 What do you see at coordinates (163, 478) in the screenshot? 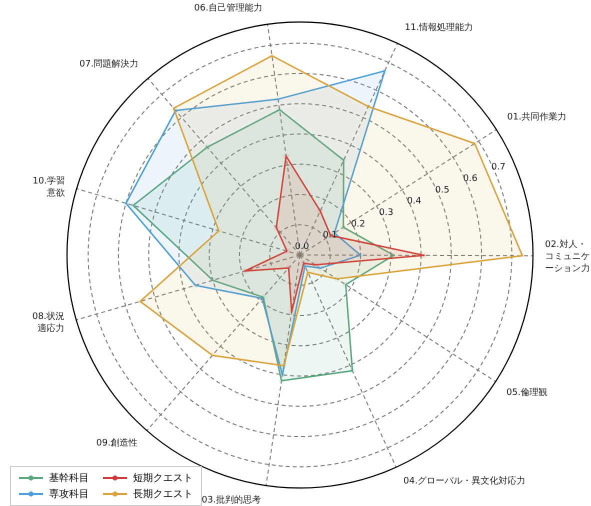
I see `legend-label: 短期クエスト` at bounding box center [163, 478].